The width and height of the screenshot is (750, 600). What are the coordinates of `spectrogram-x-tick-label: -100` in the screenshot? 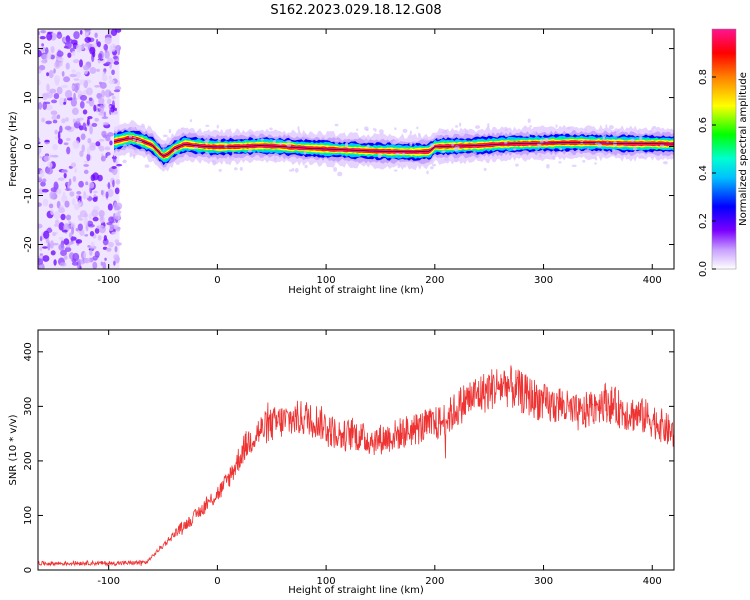 It's located at (108, 280).